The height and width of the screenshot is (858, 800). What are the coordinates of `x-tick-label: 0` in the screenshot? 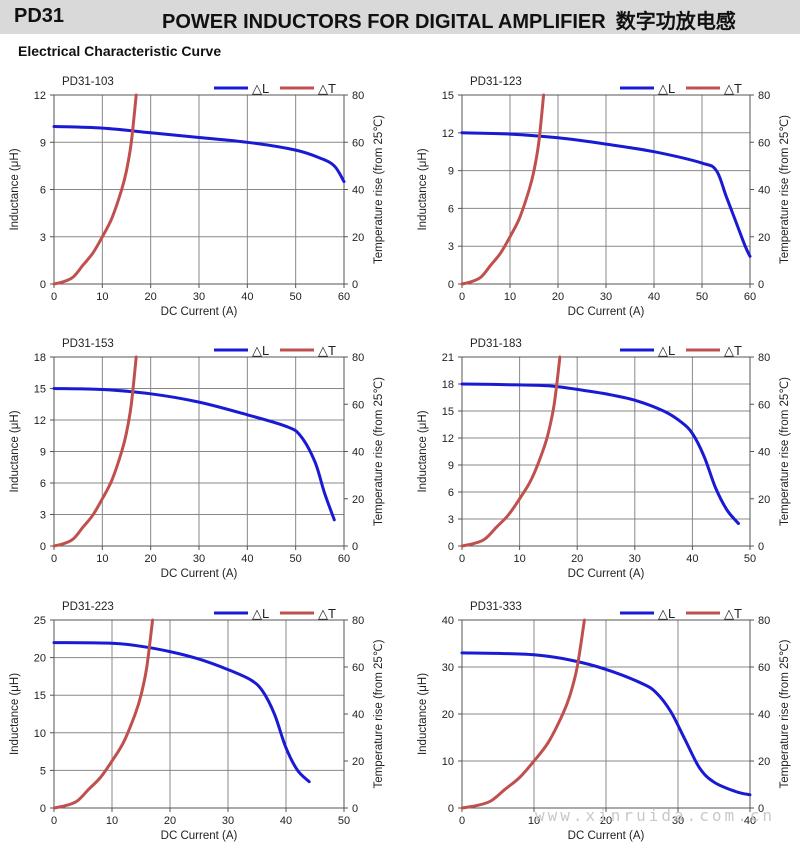 It's located at (462, 821).